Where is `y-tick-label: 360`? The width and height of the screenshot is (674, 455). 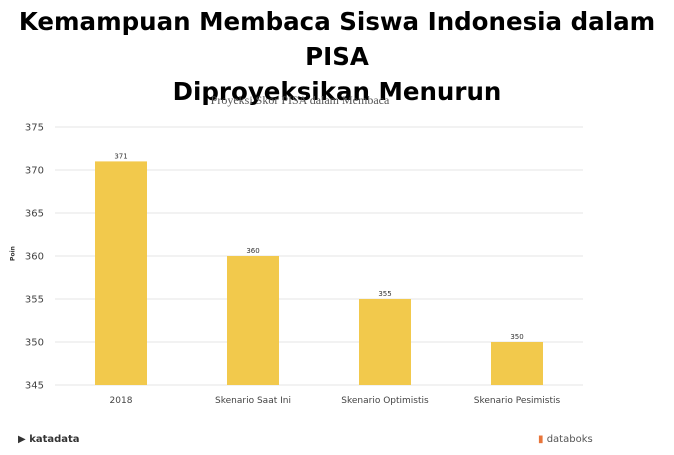
y-tick-label: 360 is located at coordinates (34, 257).